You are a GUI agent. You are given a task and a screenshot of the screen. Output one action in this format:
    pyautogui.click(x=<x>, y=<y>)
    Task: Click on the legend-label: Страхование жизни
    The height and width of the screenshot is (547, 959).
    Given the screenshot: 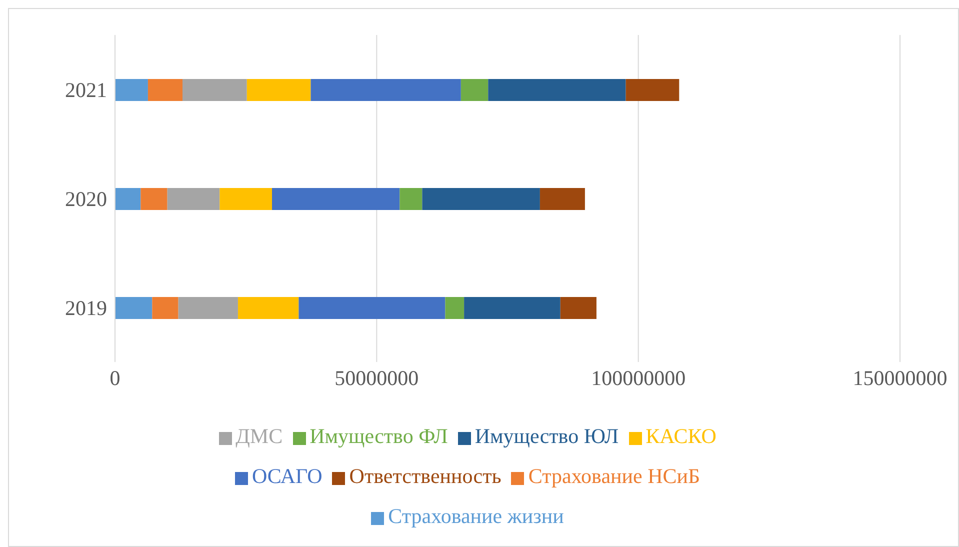 What is the action you would take?
    pyautogui.click(x=476, y=516)
    